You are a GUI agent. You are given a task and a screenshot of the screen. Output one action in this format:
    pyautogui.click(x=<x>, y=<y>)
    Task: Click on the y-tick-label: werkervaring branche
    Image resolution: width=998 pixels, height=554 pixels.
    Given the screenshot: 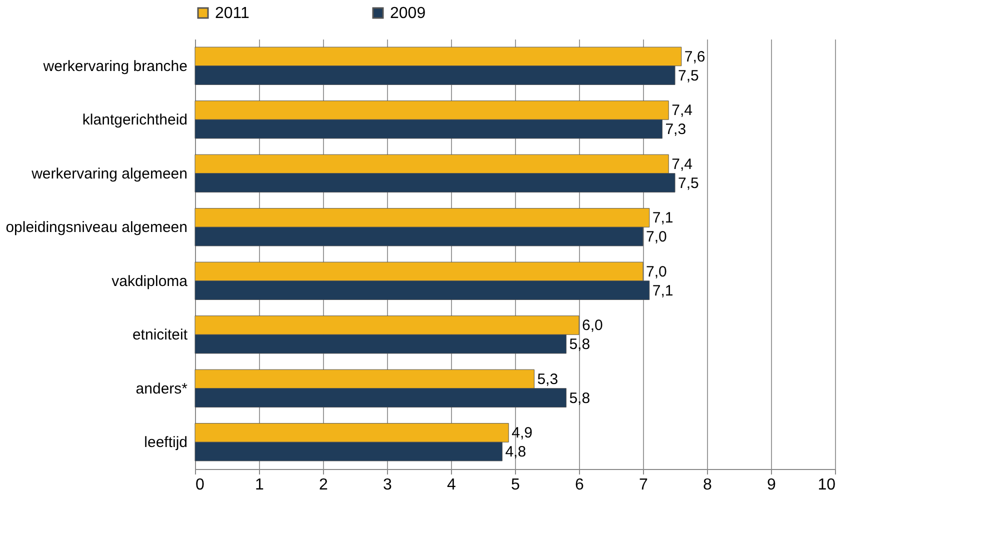 What is the action you would take?
    pyautogui.click(x=115, y=66)
    